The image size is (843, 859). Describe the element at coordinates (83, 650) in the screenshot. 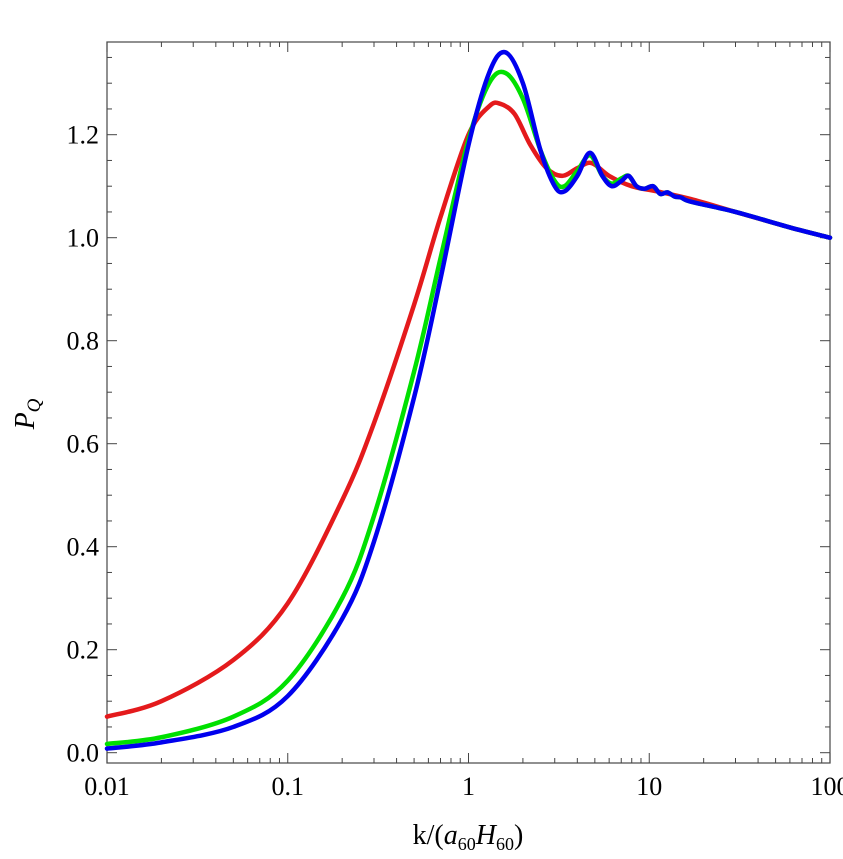

I see `y-tick-label: 0.2` at that location.